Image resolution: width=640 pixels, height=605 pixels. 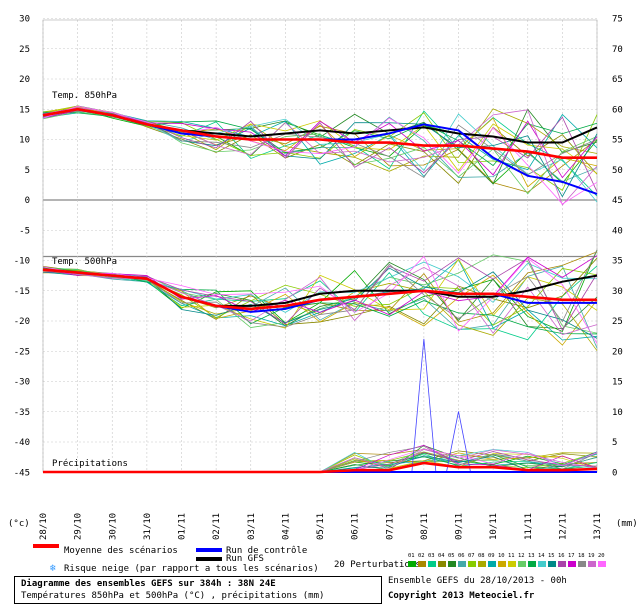 What do you see at coordinates (481, 556) in the screenshot?
I see `perturbation-number: 08` at bounding box center [481, 556].